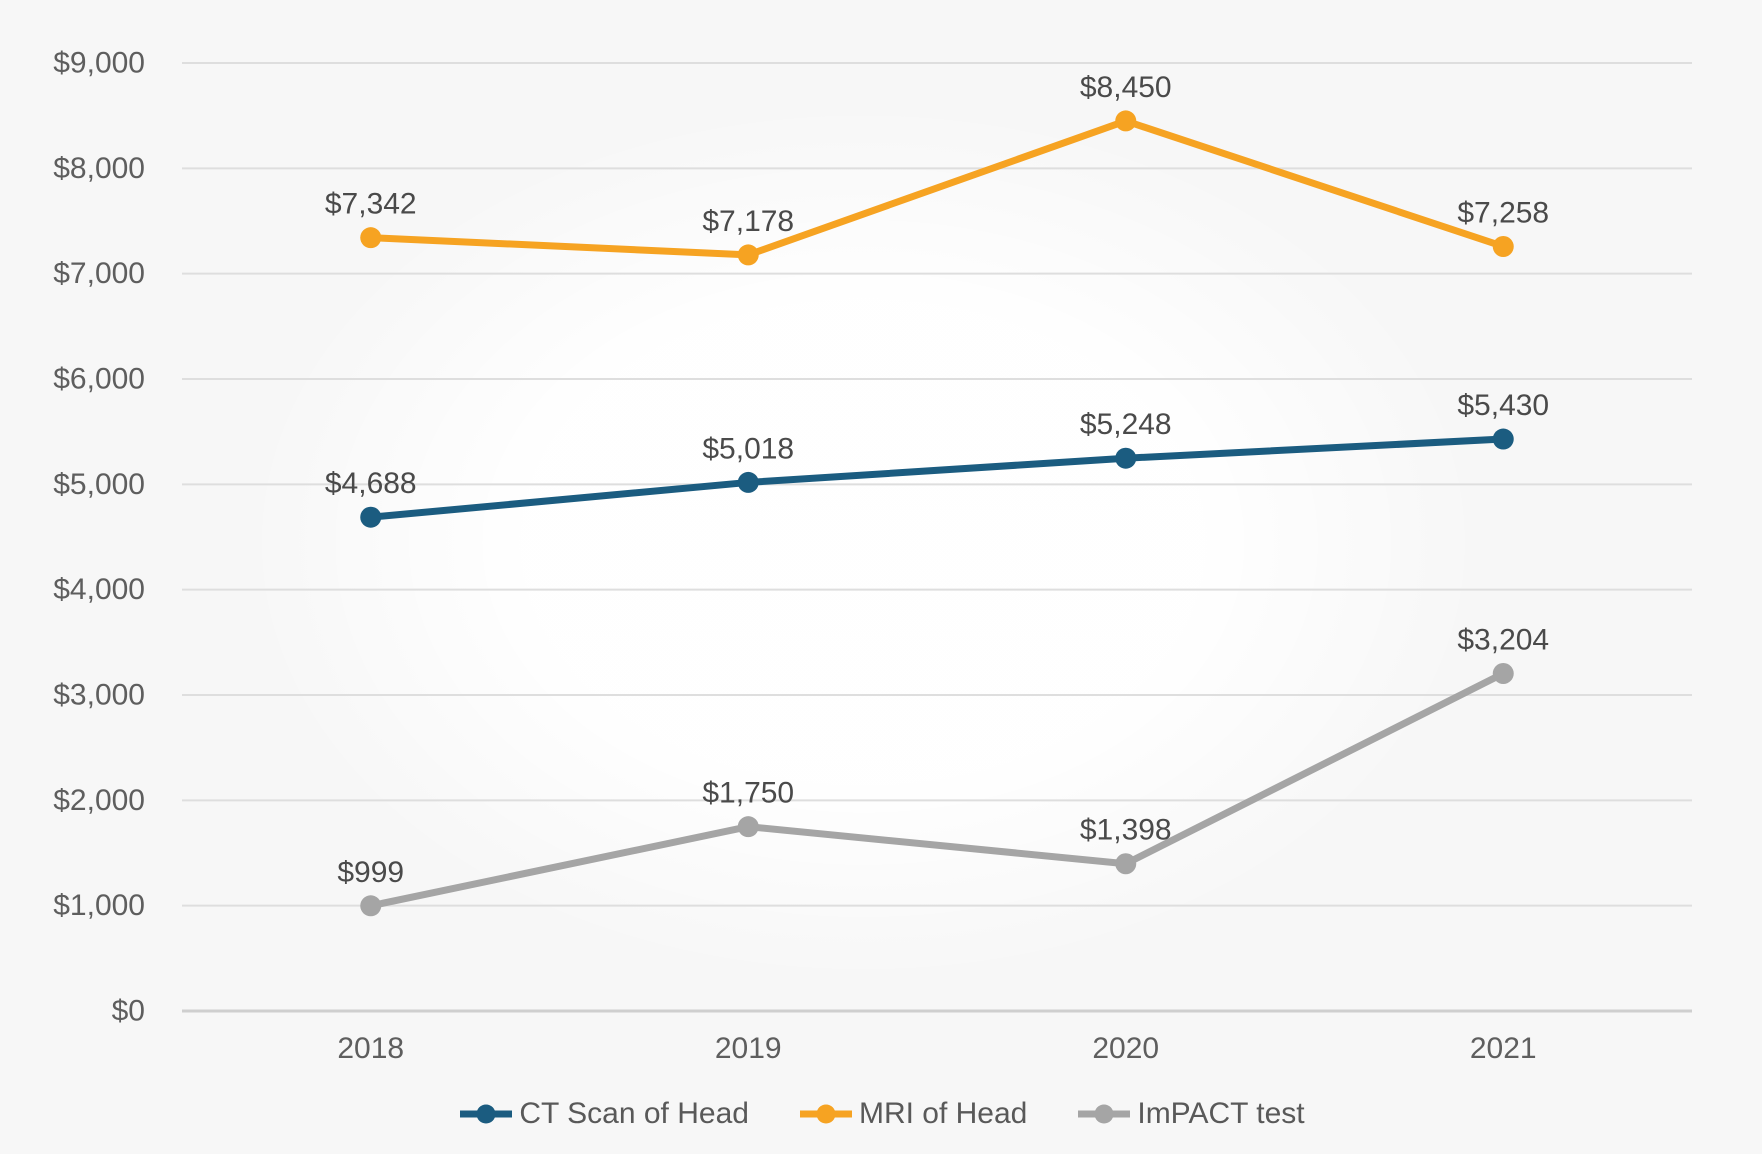  What do you see at coordinates (1503, 246) in the screenshot?
I see `data-point-mri-of-head-2021` at bounding box center [1503, 246].